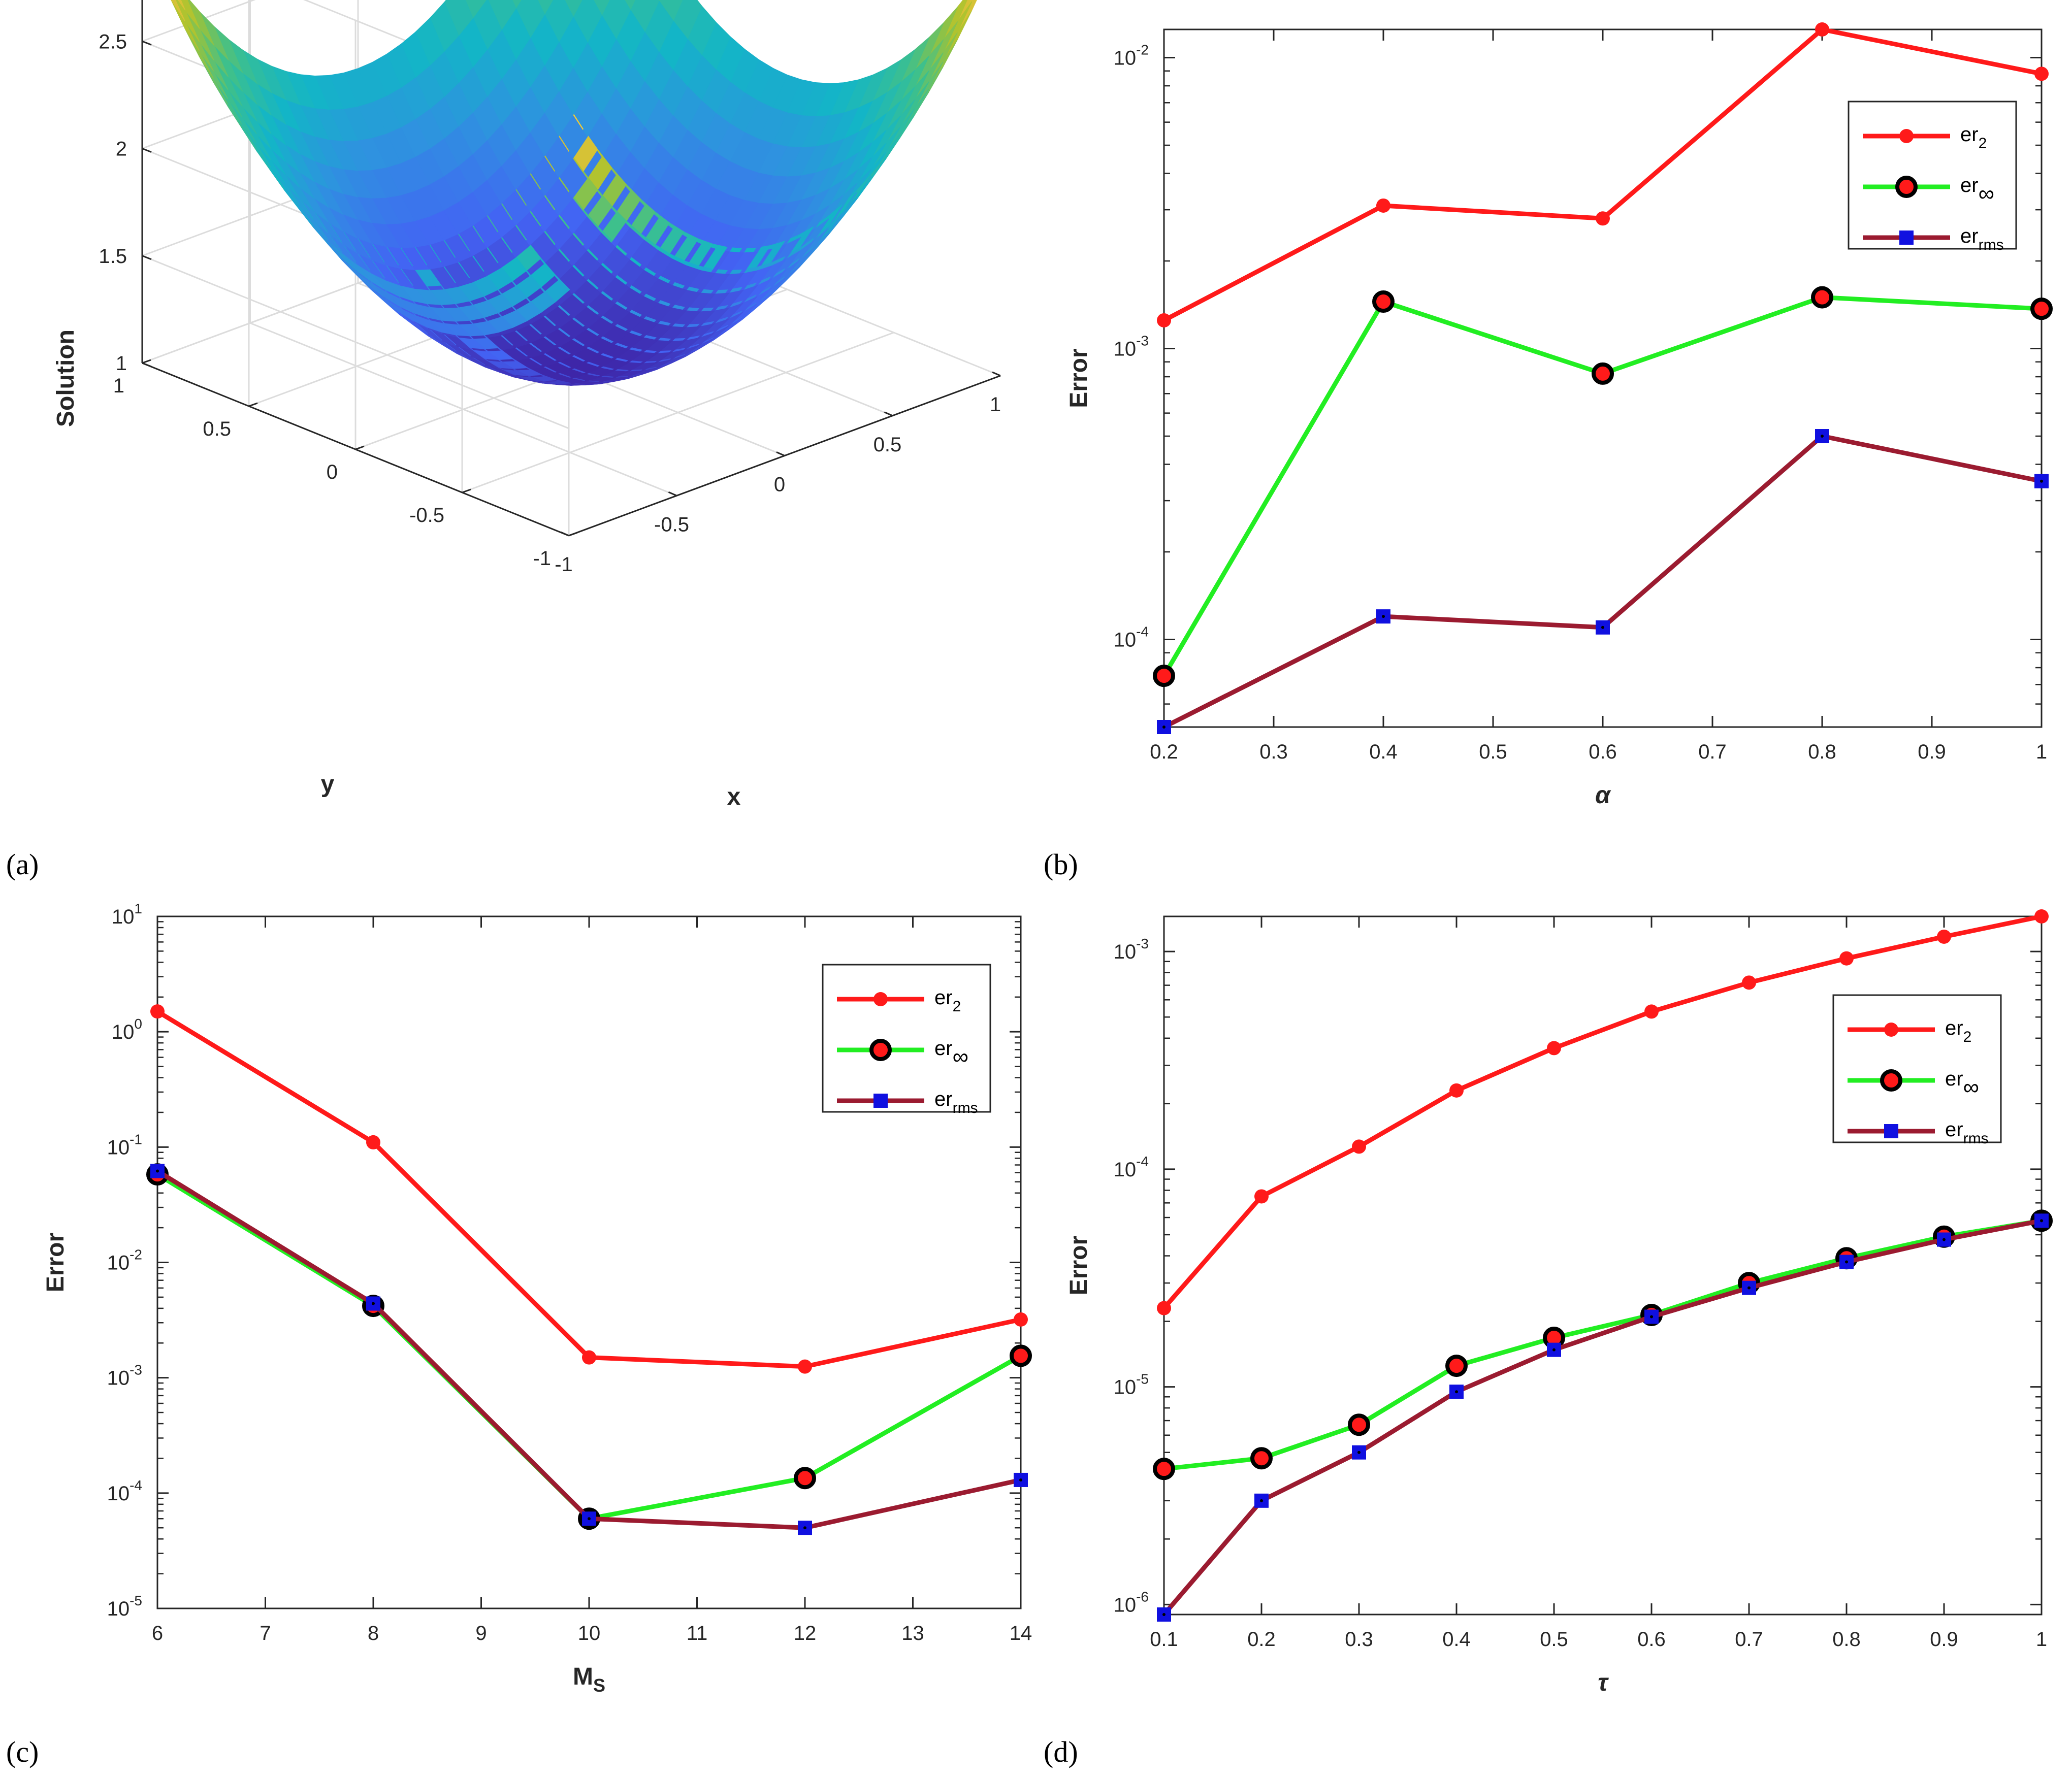 This screenshot has height=1778, width=2072. I want to click on erinf-line, so click(1602, 486).